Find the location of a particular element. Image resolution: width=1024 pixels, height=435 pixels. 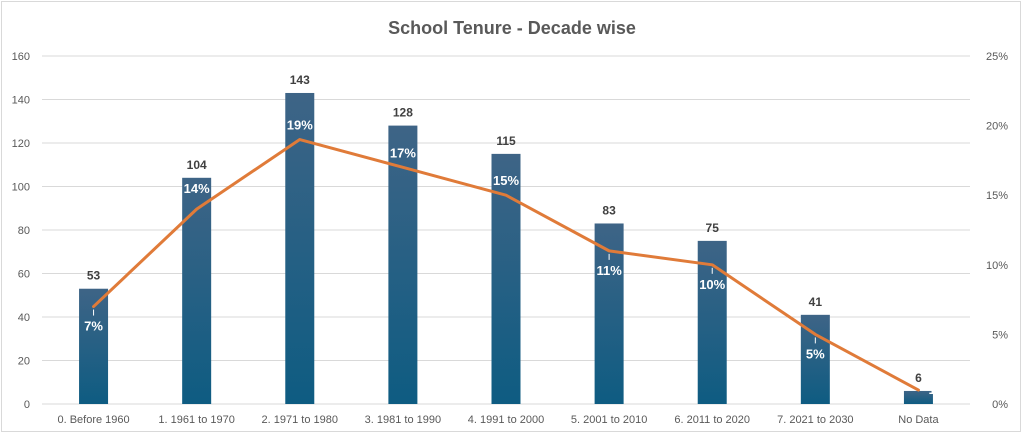

percent-label: 1% is located at coordinates (937, 389).